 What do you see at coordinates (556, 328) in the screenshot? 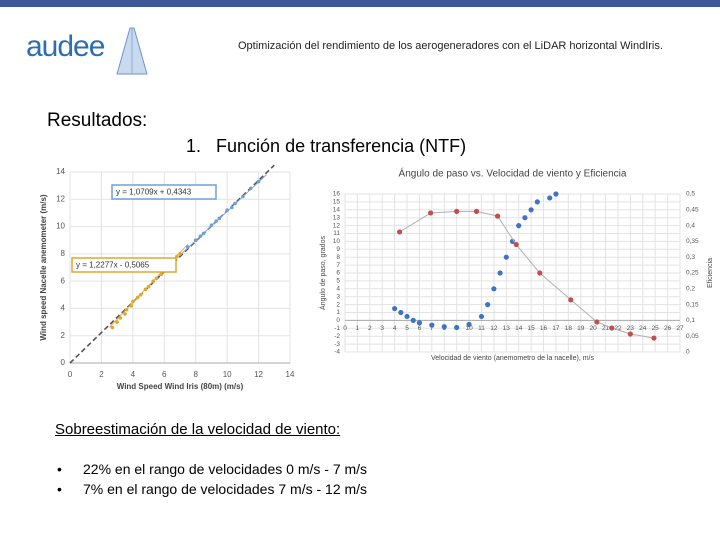
I see `x-tick-label: 17` at bounding box center [556, 328].